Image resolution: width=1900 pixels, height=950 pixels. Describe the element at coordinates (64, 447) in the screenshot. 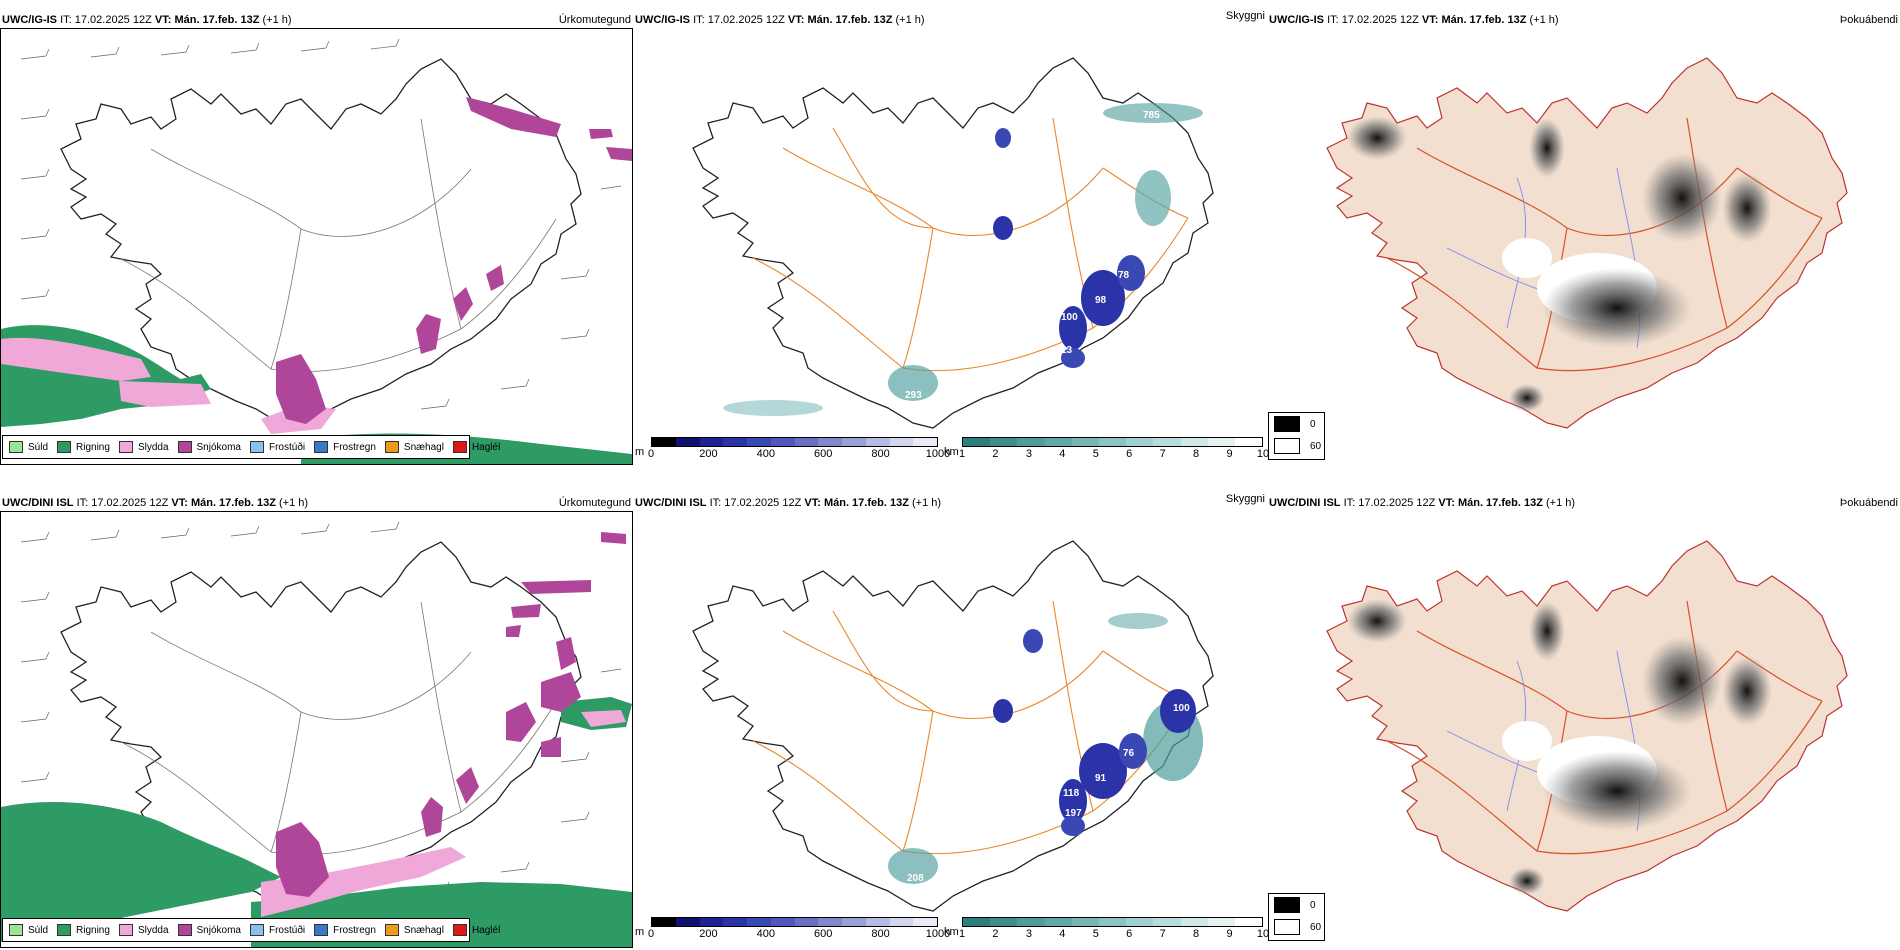

I see `rain-swatch` at that location.